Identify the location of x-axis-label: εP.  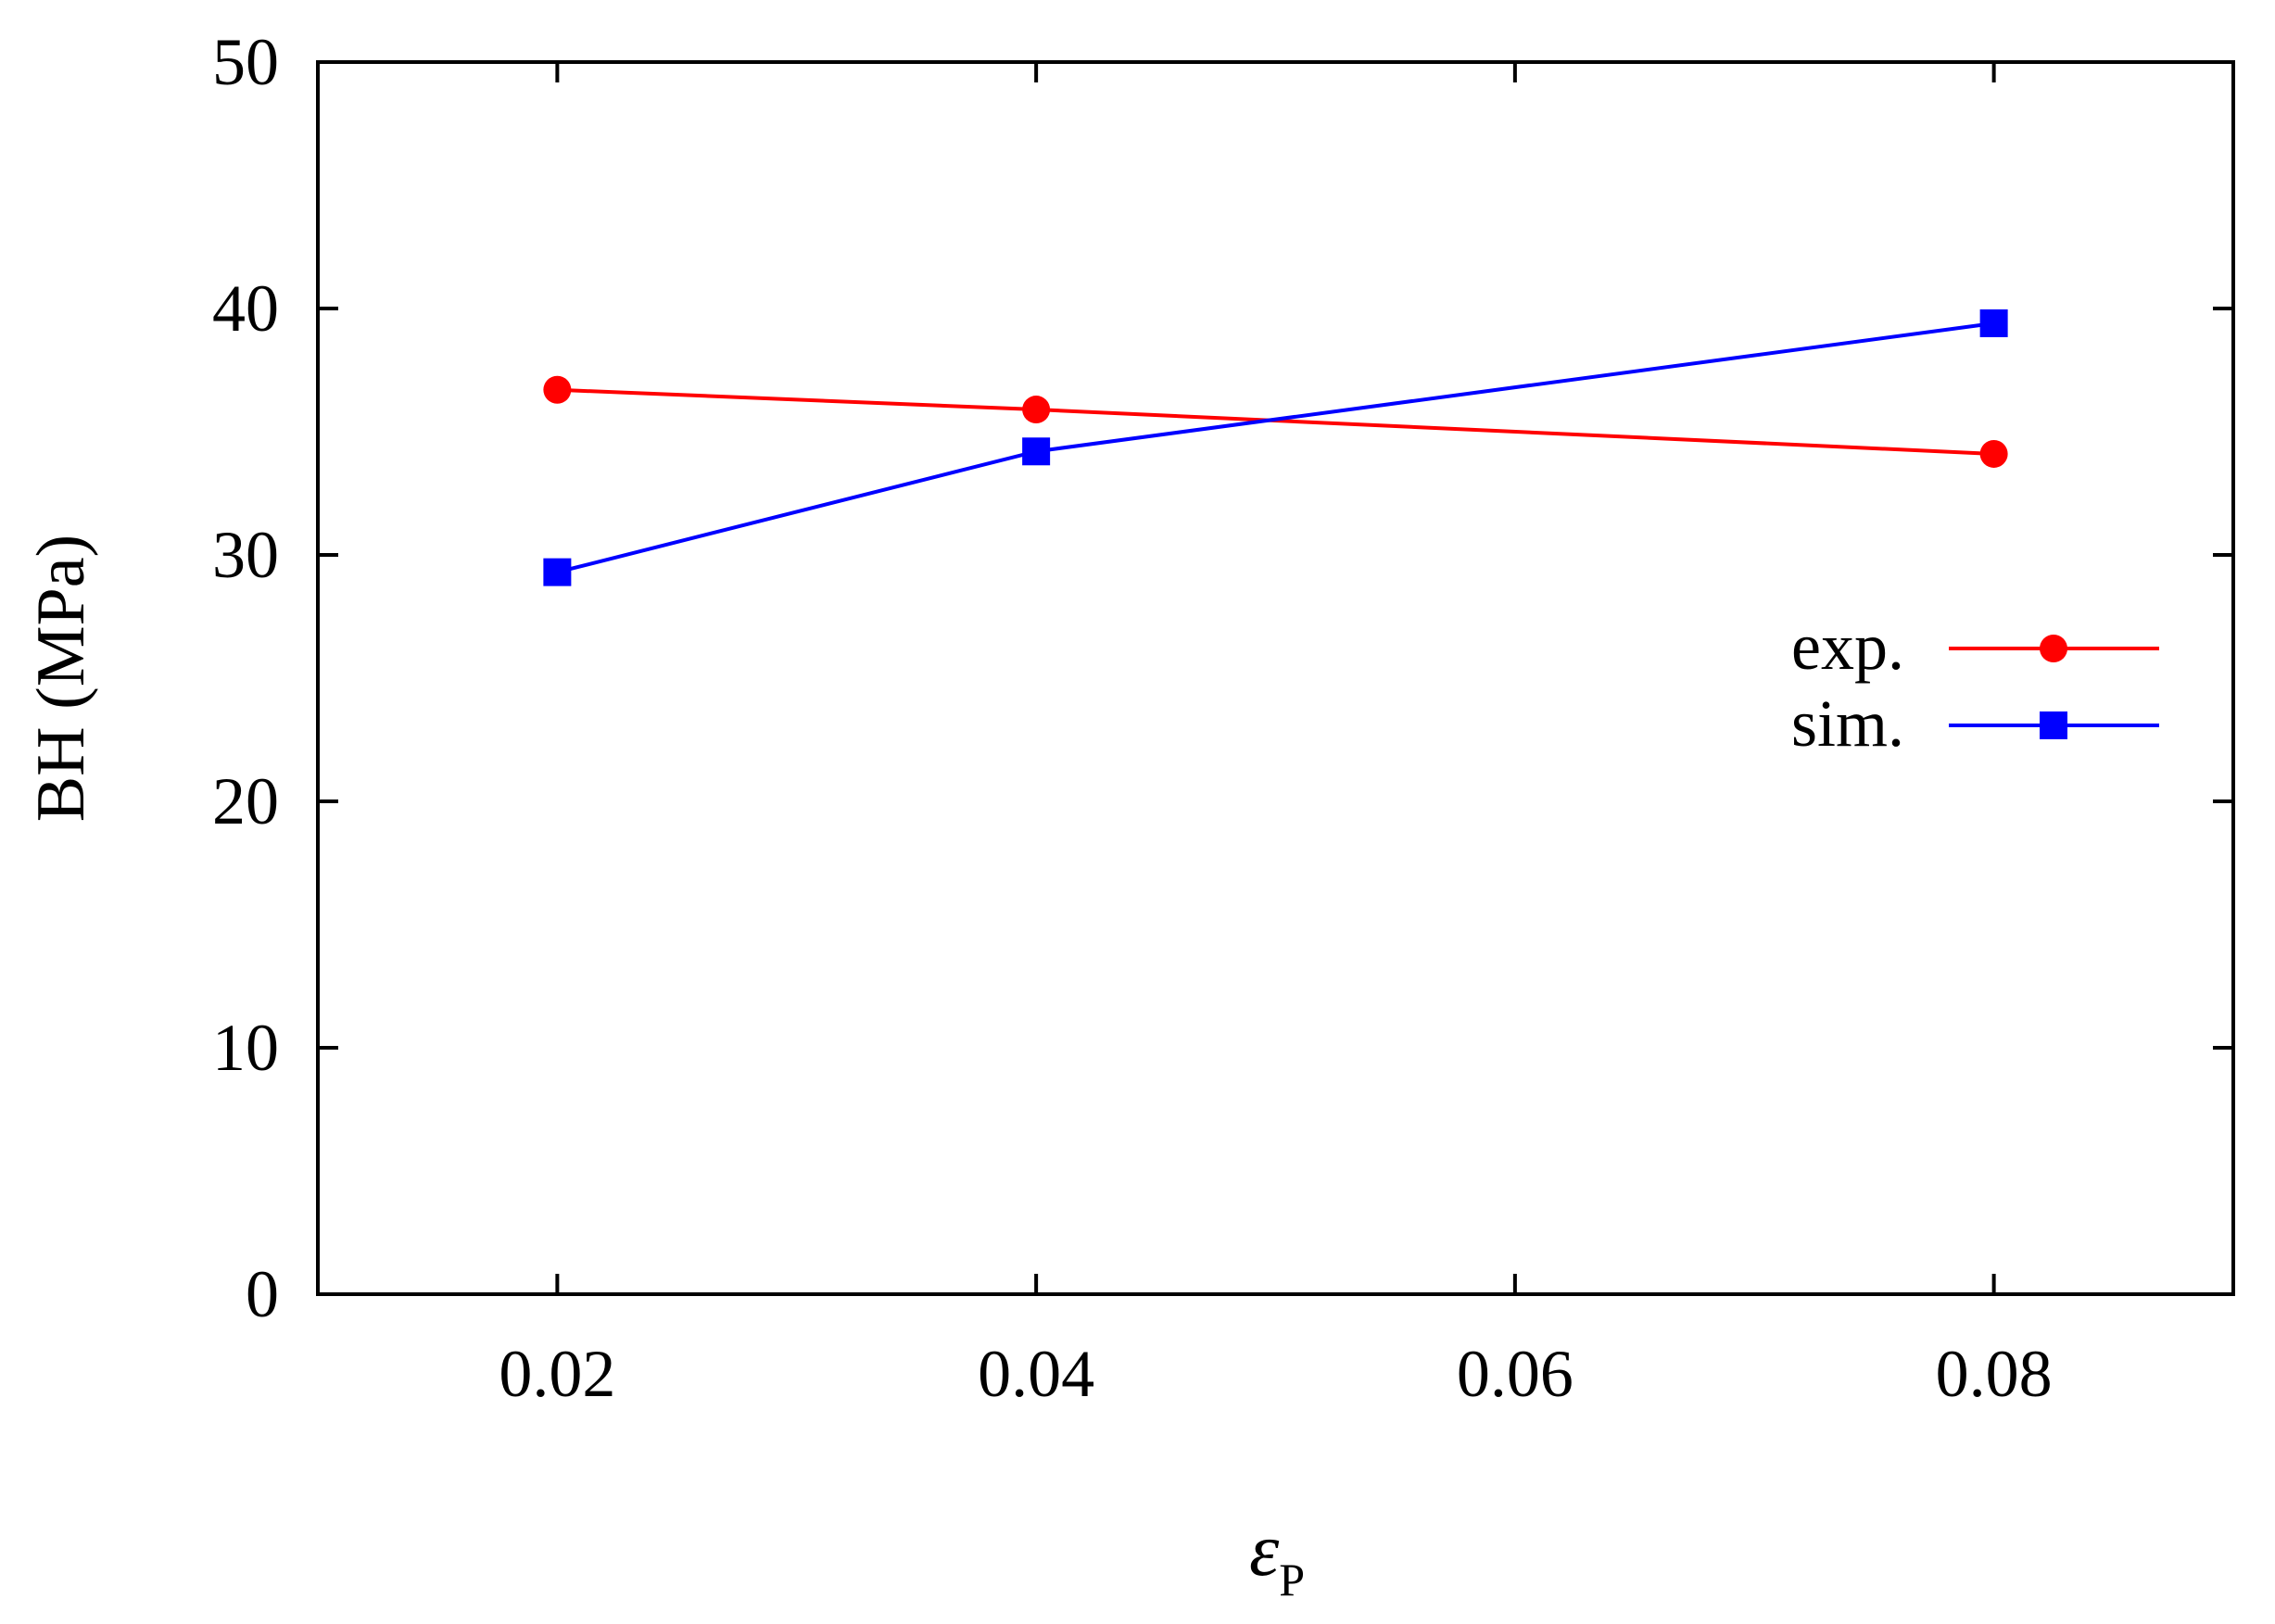
(1277, 1556).